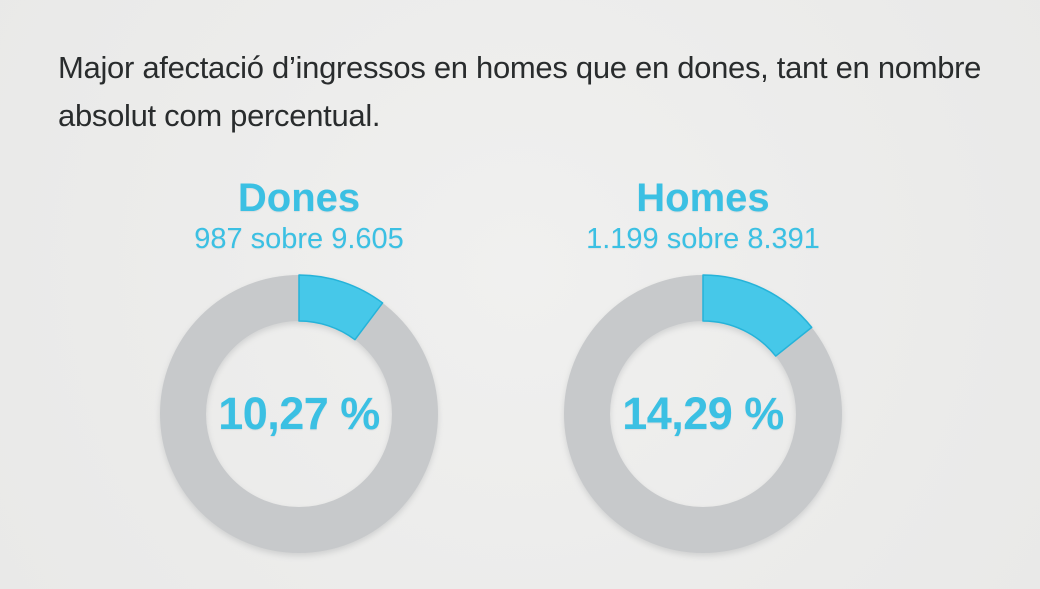 Image resolution: width=1040 pixels, height=589 pixels. What do you see at coordinates (703, 239) in the screenshot?
I see `donut-subtitle-homes: 1.199 sobre 8.391` at bounding box center [703, 239].